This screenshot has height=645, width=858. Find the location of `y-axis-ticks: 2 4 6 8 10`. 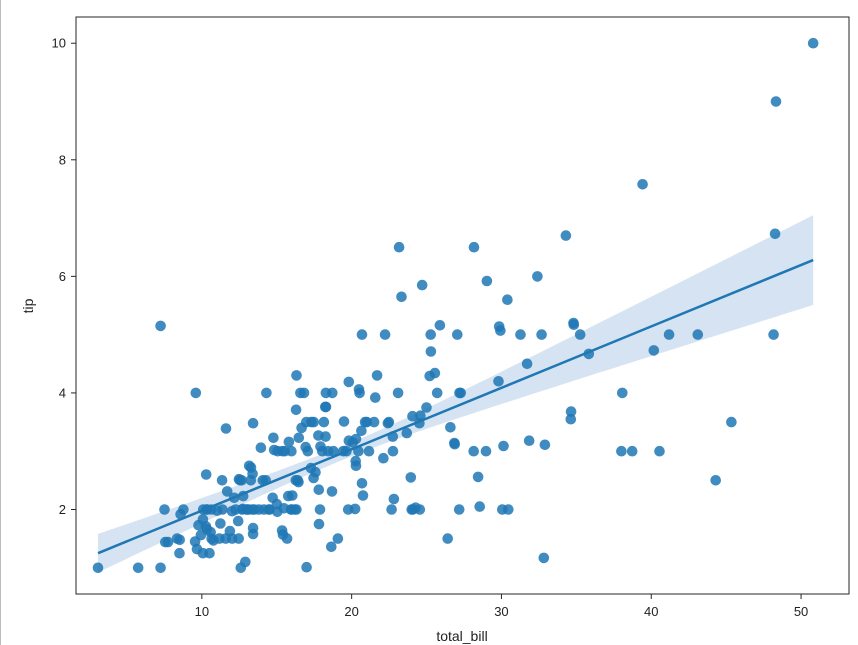

y-axis-ticks: 2 4 6 8 10 is located at coordinates (64, 276).